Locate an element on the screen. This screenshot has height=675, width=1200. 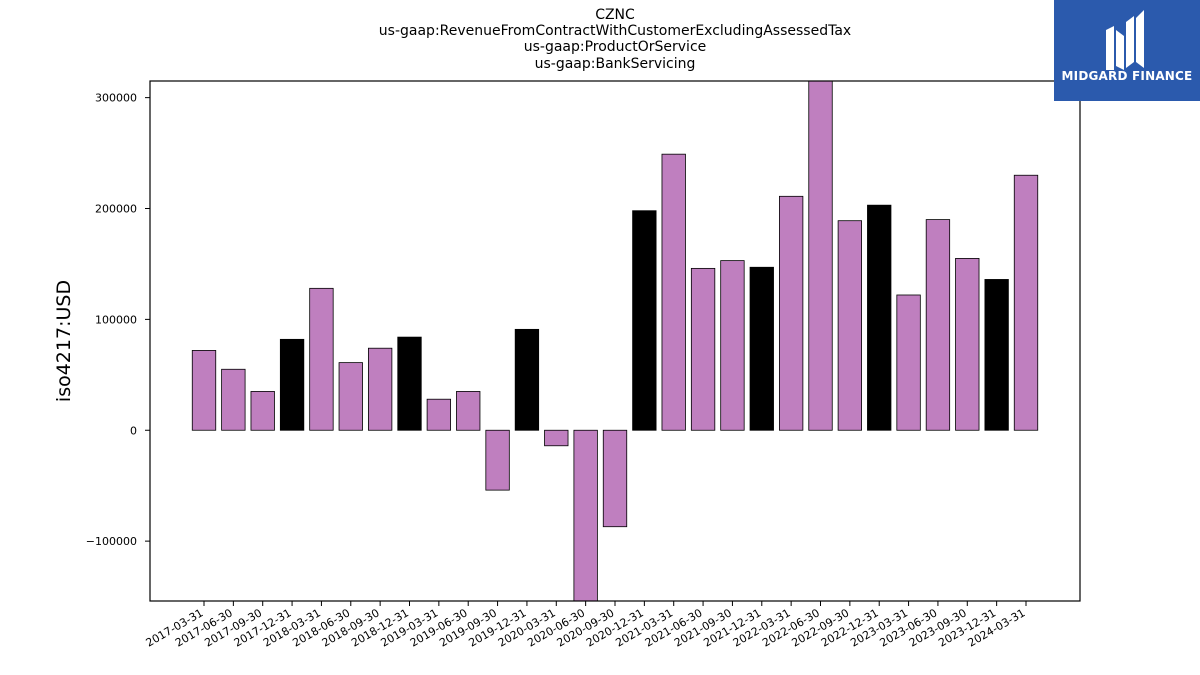
y-tick-label: 0 is located at coordinates (133, 430).